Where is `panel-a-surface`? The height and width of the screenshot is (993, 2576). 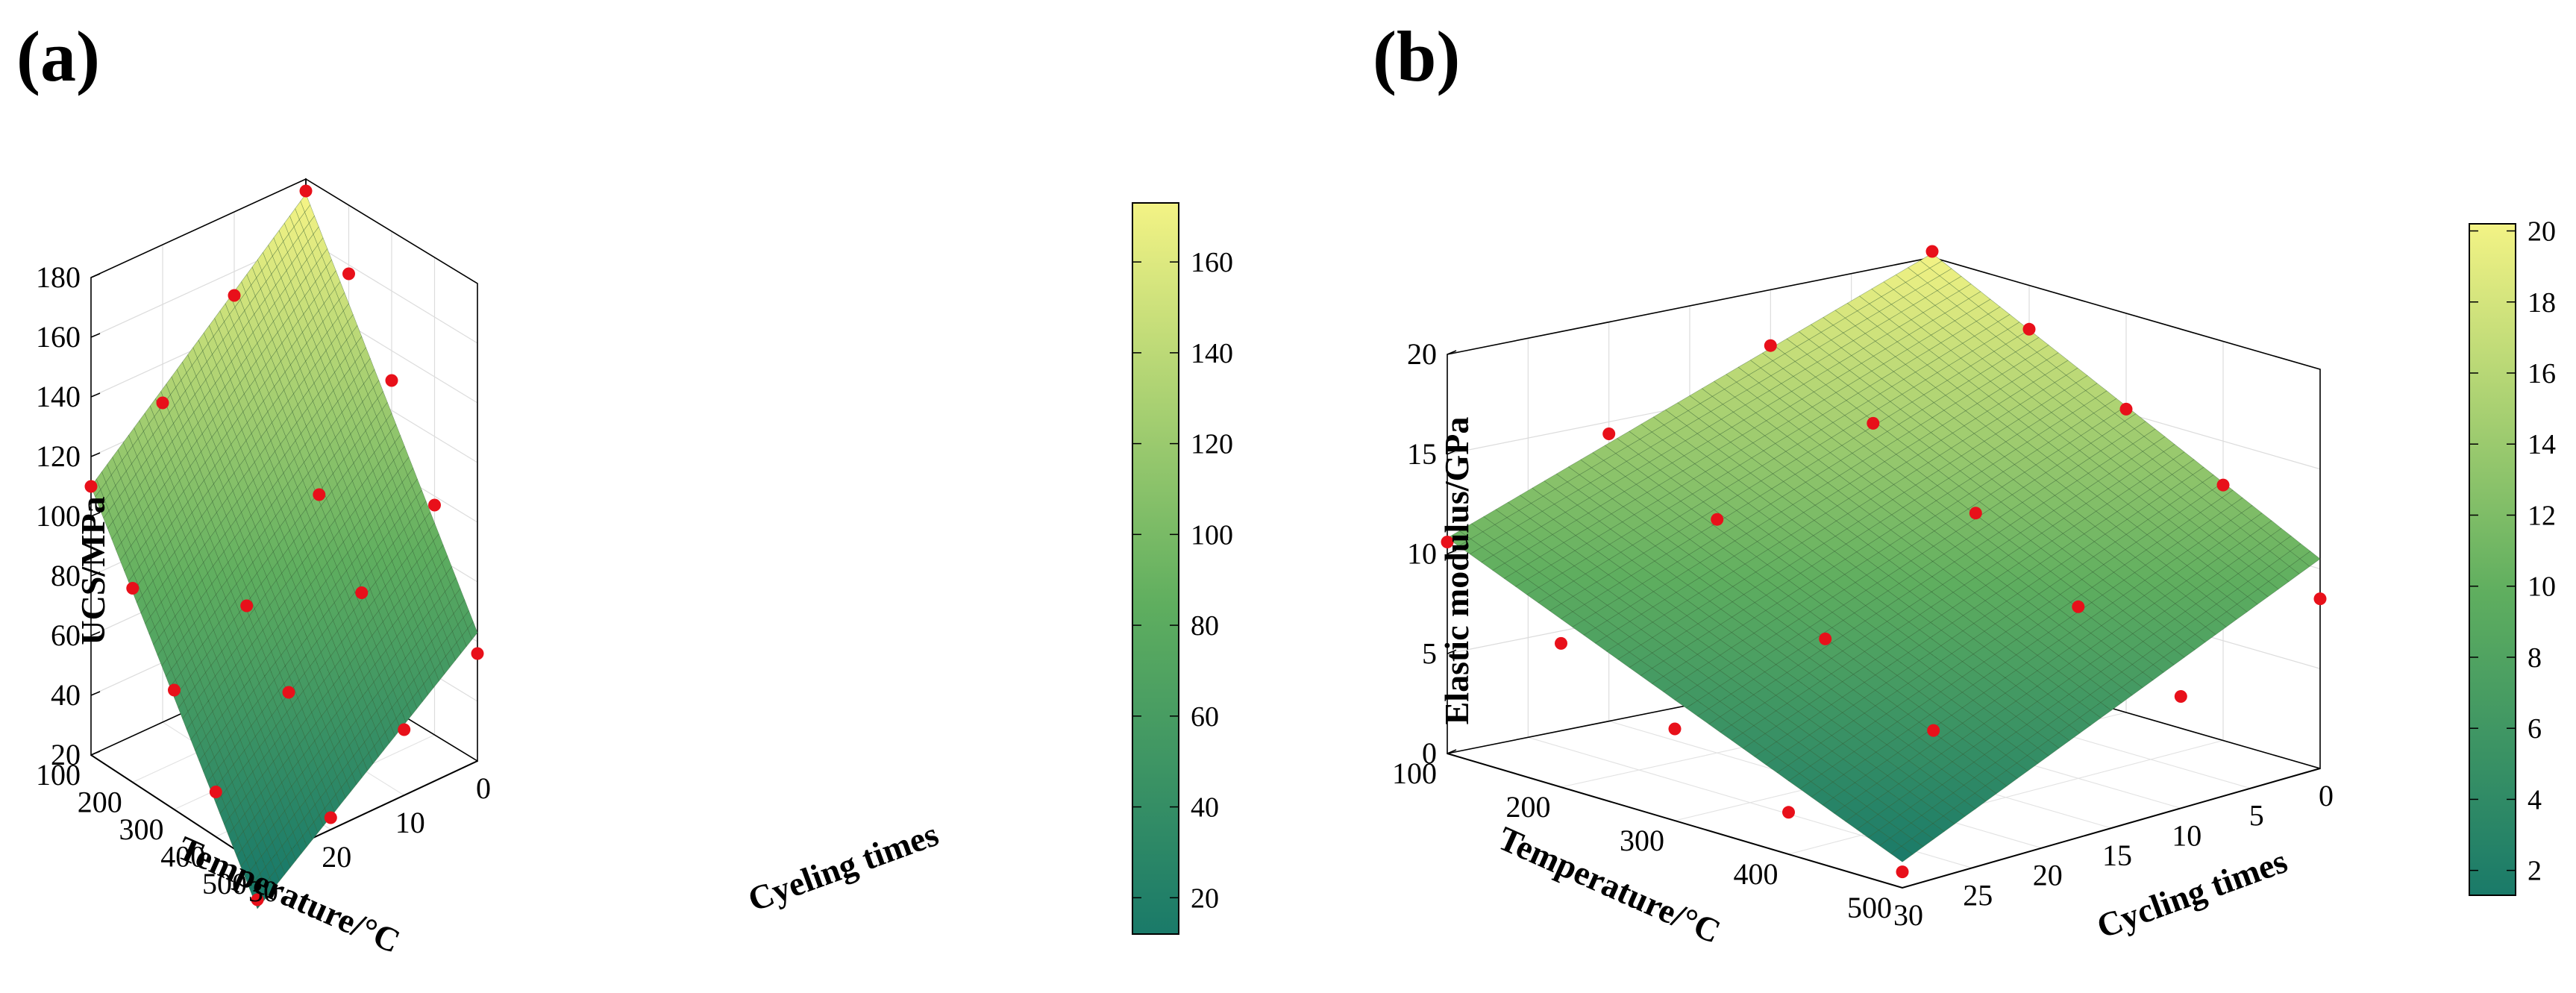 panel-a-surface is located at coordinates (284, 551).